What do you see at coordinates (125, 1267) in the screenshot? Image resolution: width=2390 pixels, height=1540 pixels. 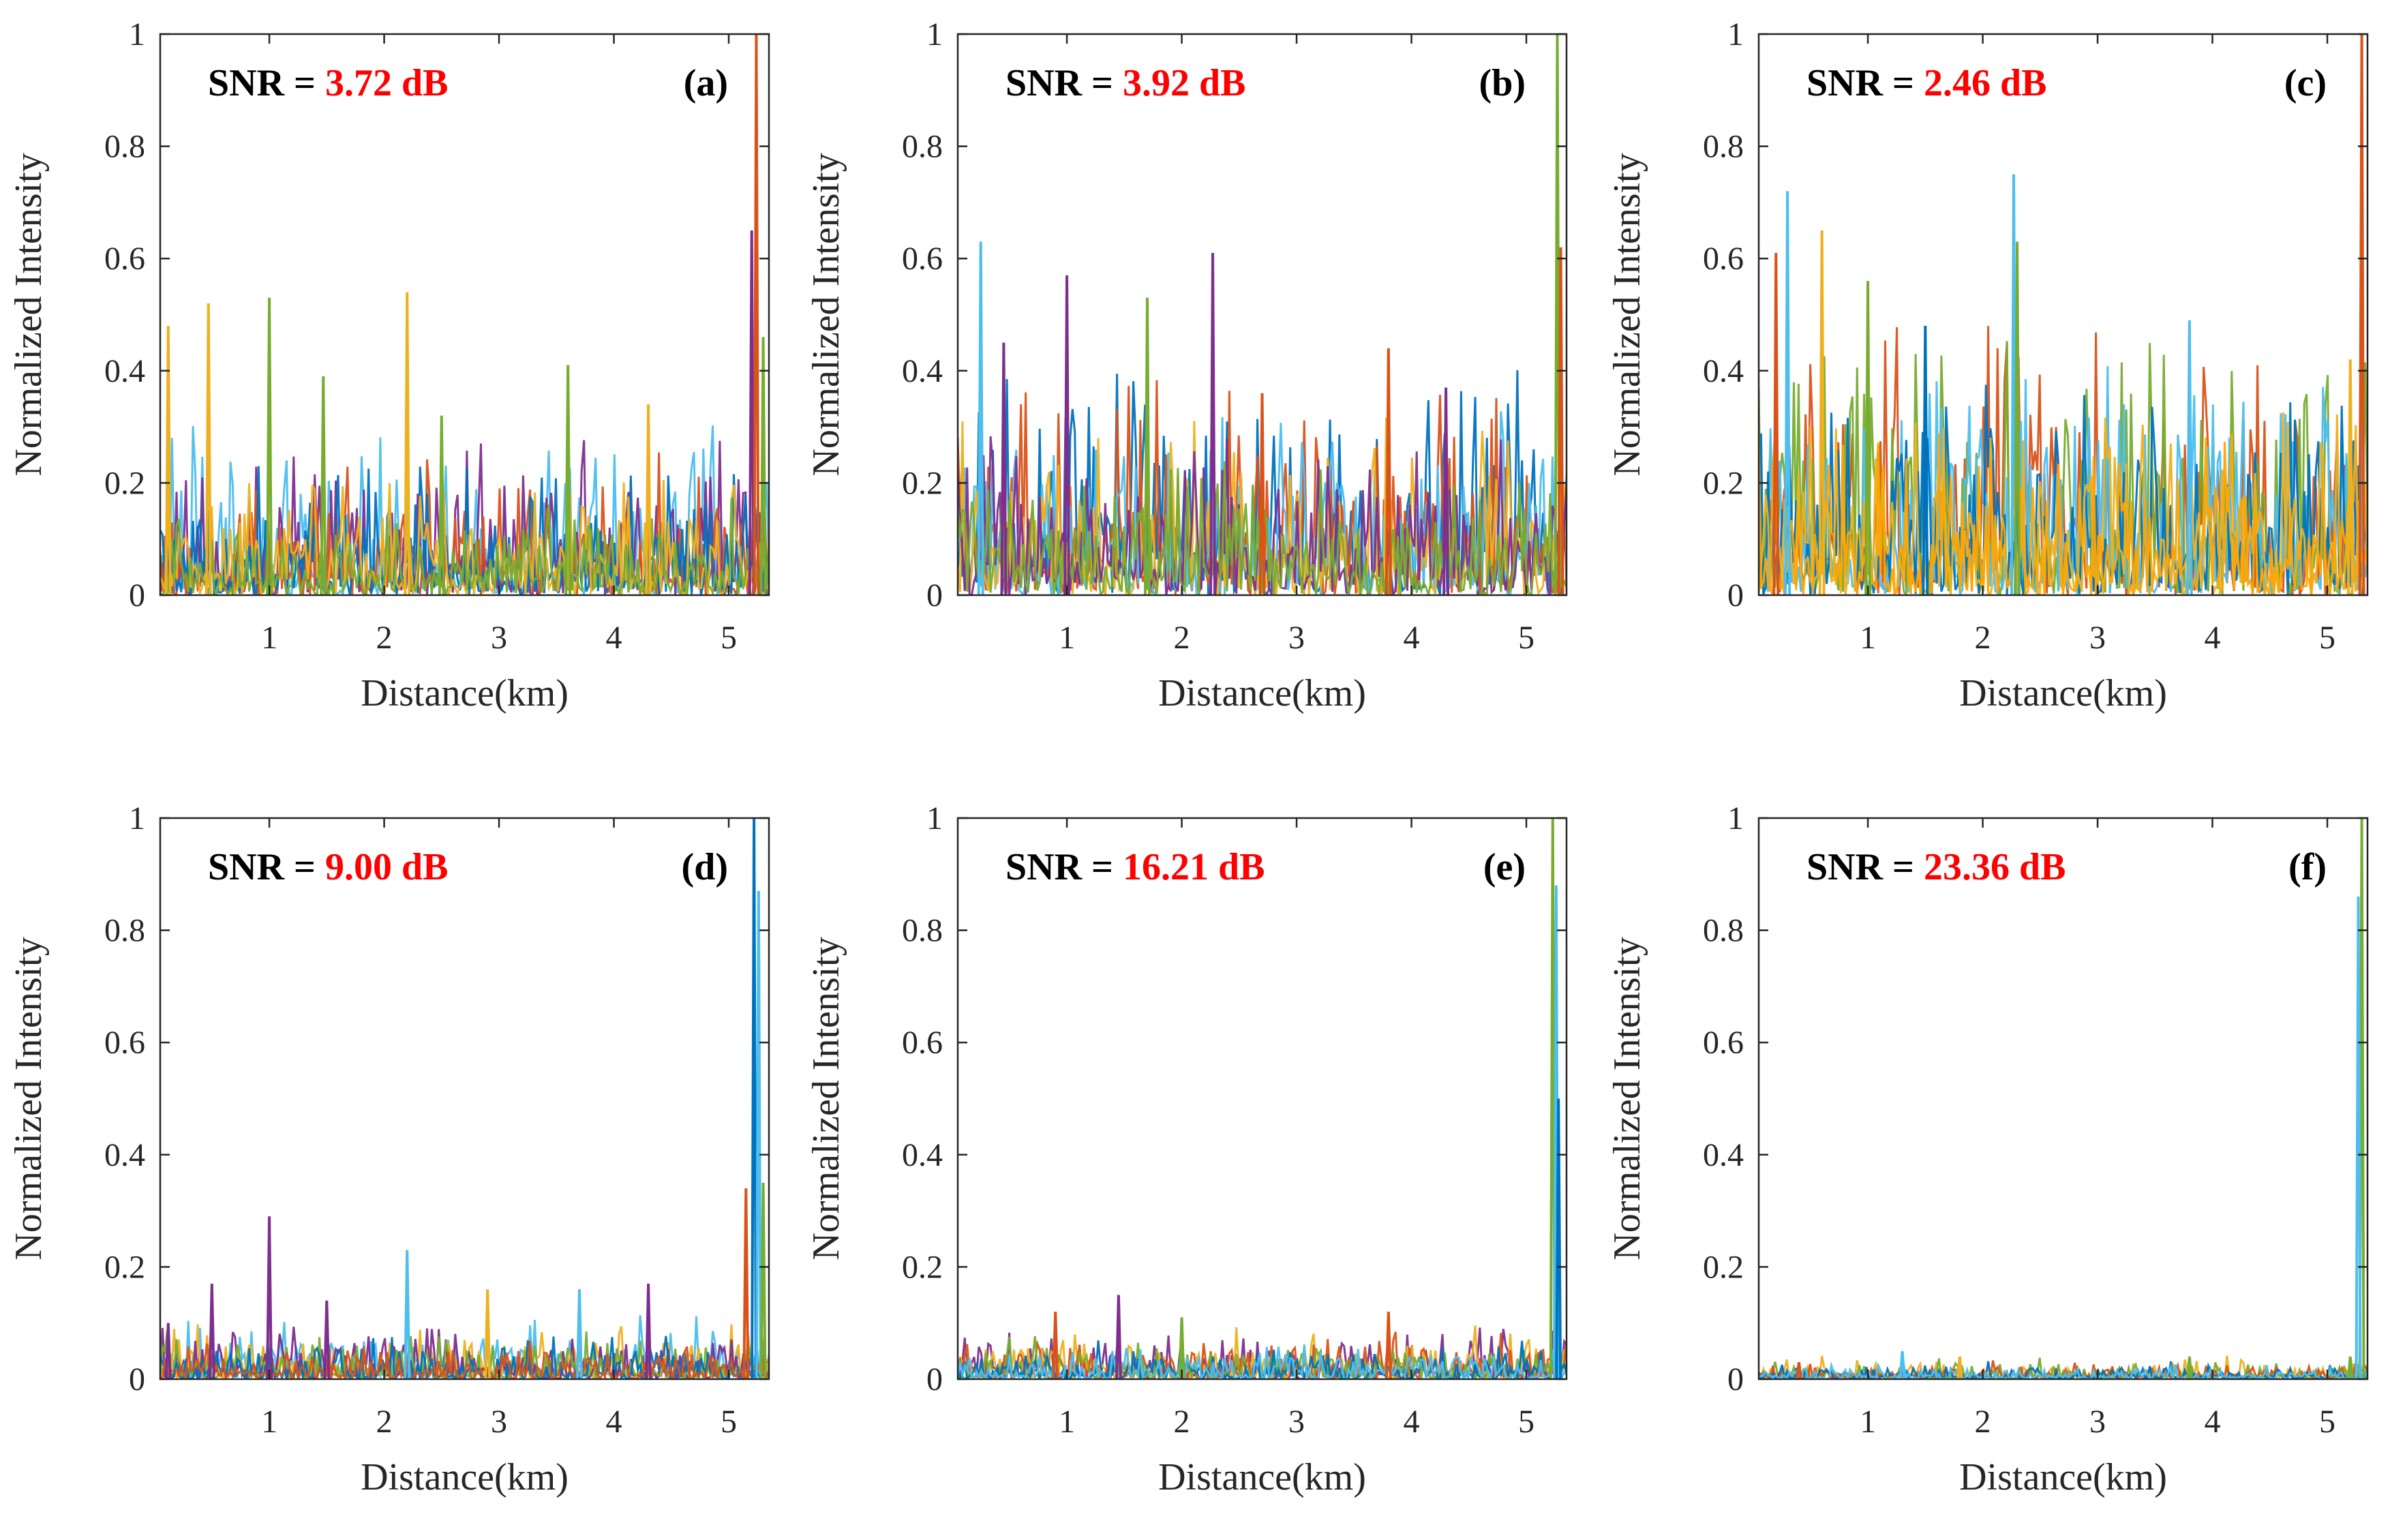 I see `y-tick-label: 0.2` at bounding box center [125, 1267].